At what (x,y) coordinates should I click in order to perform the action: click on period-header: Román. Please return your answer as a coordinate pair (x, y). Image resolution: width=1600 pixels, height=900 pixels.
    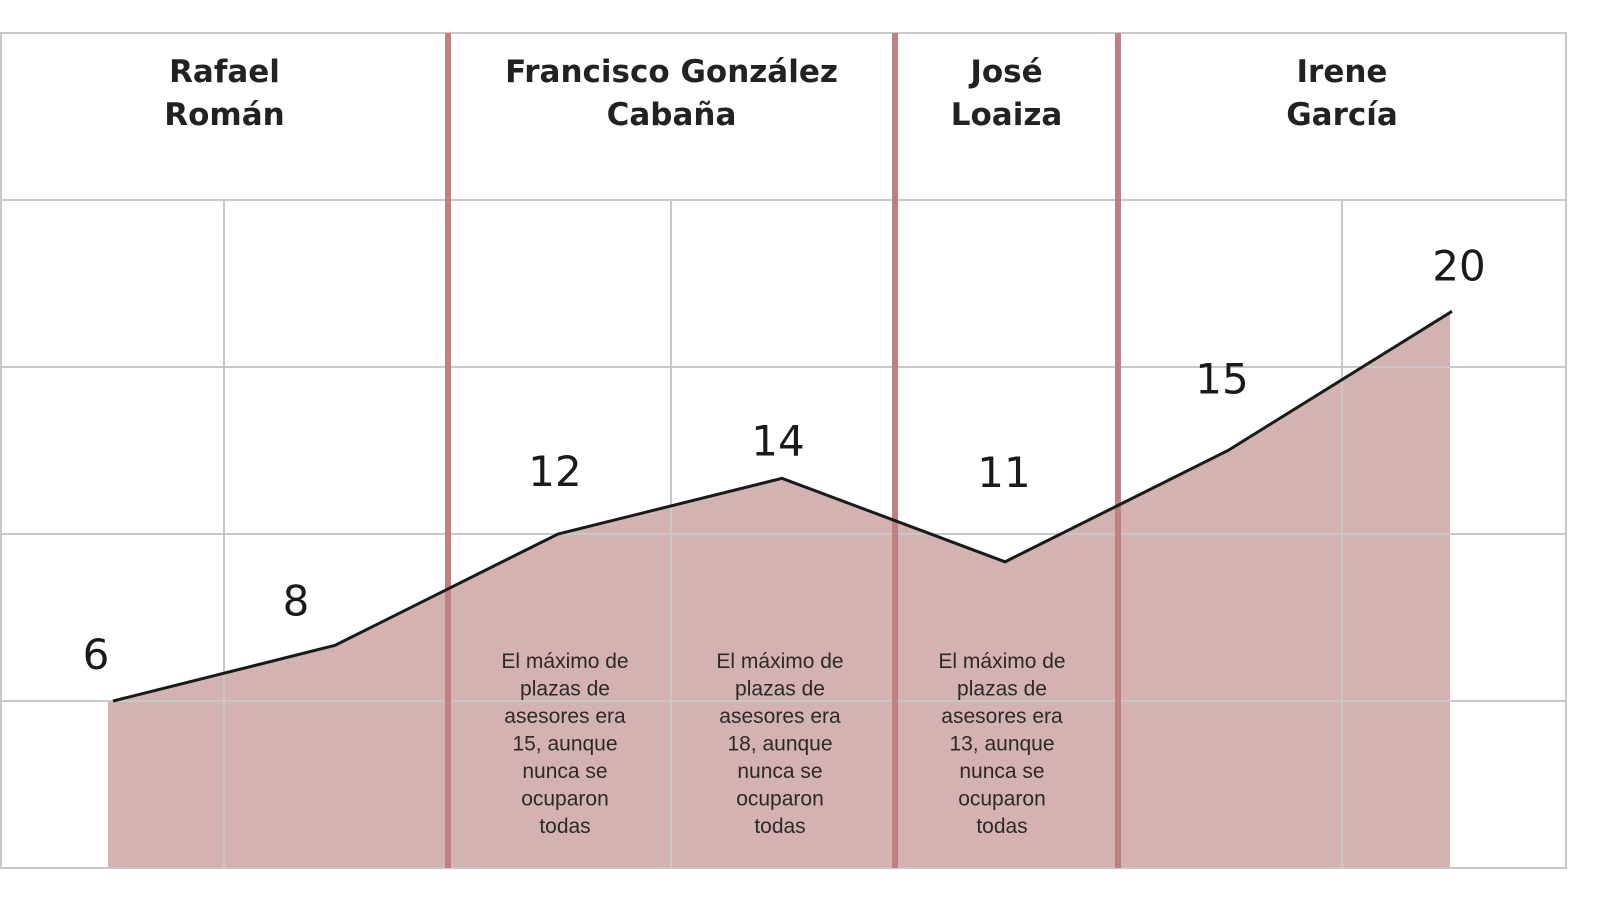
    Looking at the image, I should click on (224, 115).